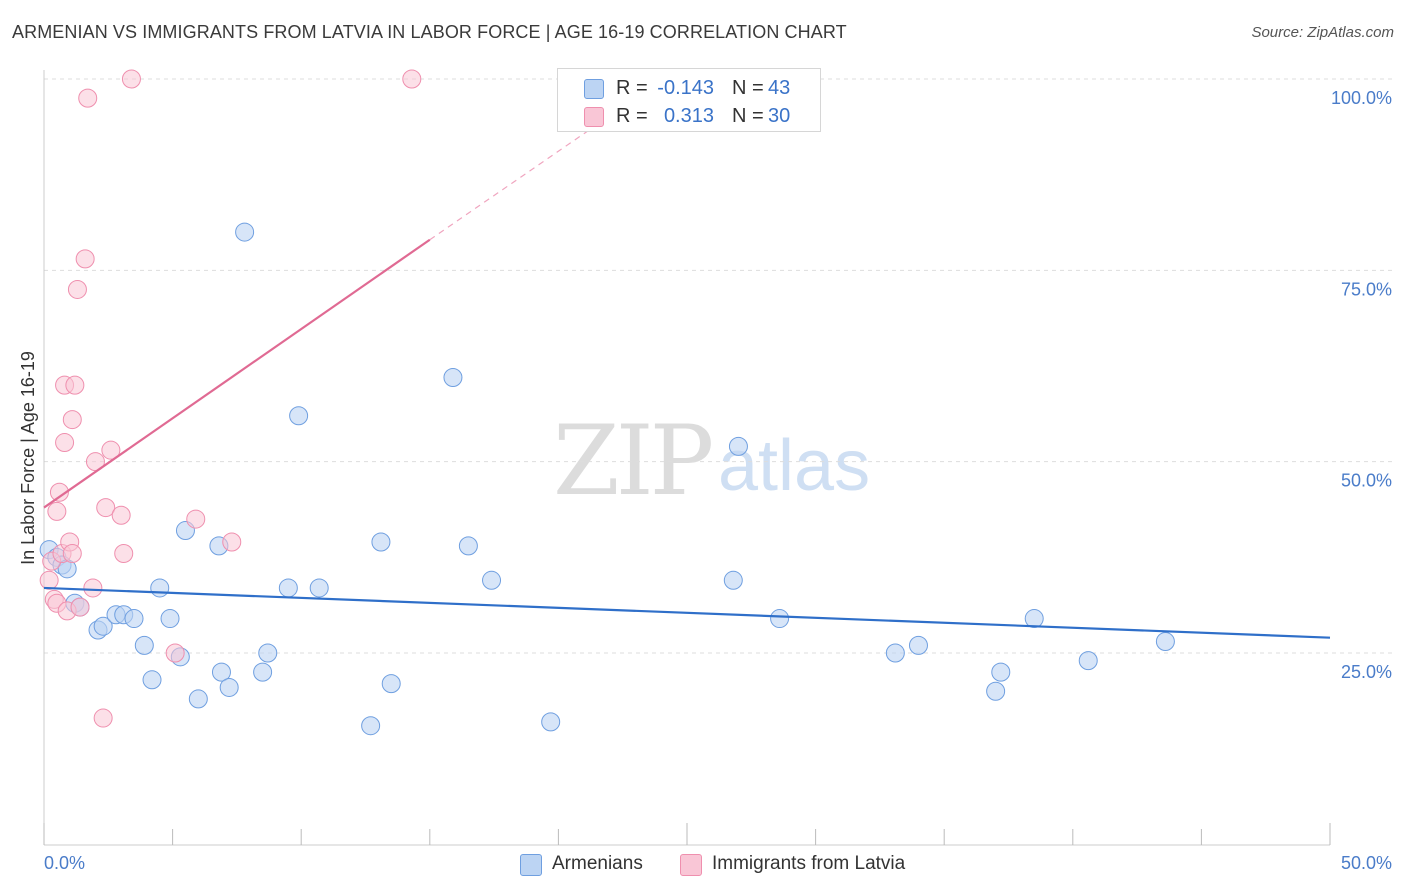 Image resolution: width=1406 pixels, height=892 pixels. I want to click on source-label: Source: ZipAtlas.com, so click(1322, 32).